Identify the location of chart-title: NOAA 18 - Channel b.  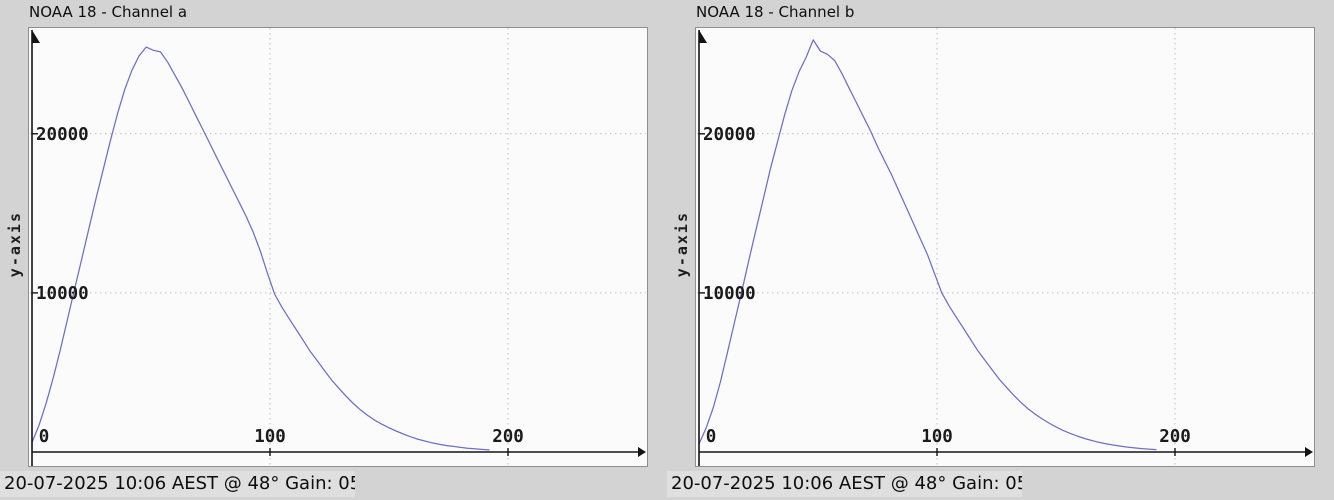
(775, 12).